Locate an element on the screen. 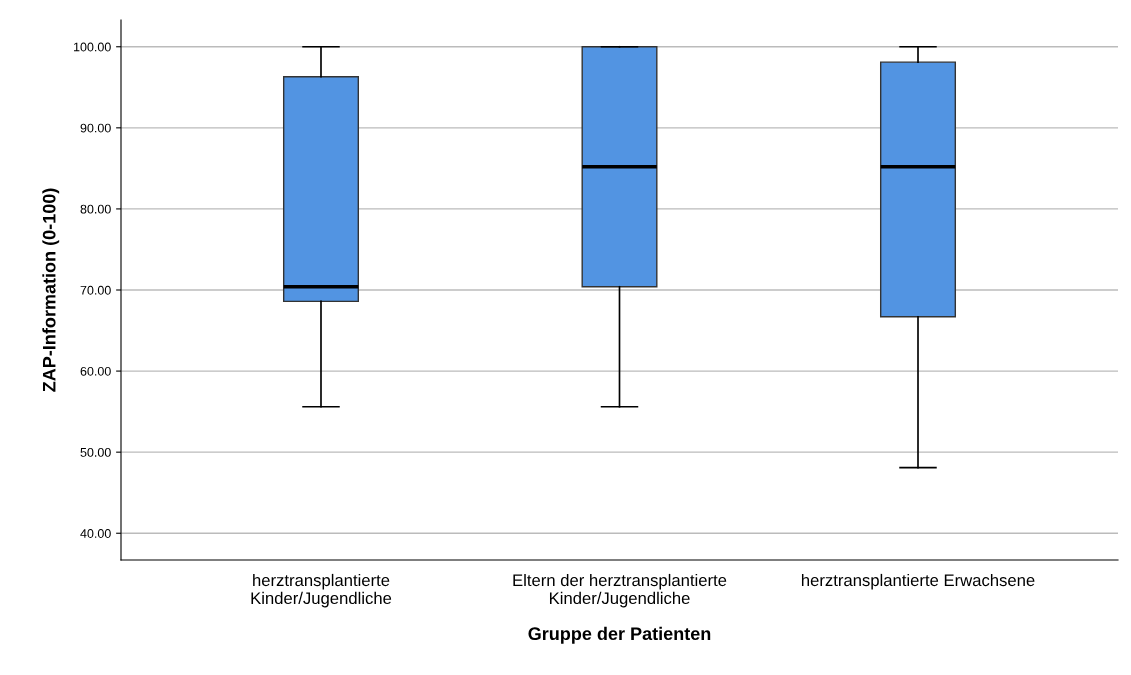 The width and height of the screenshot is (1131, 675). y-tick-label: 50.00 is located at coordinates (95, 452).